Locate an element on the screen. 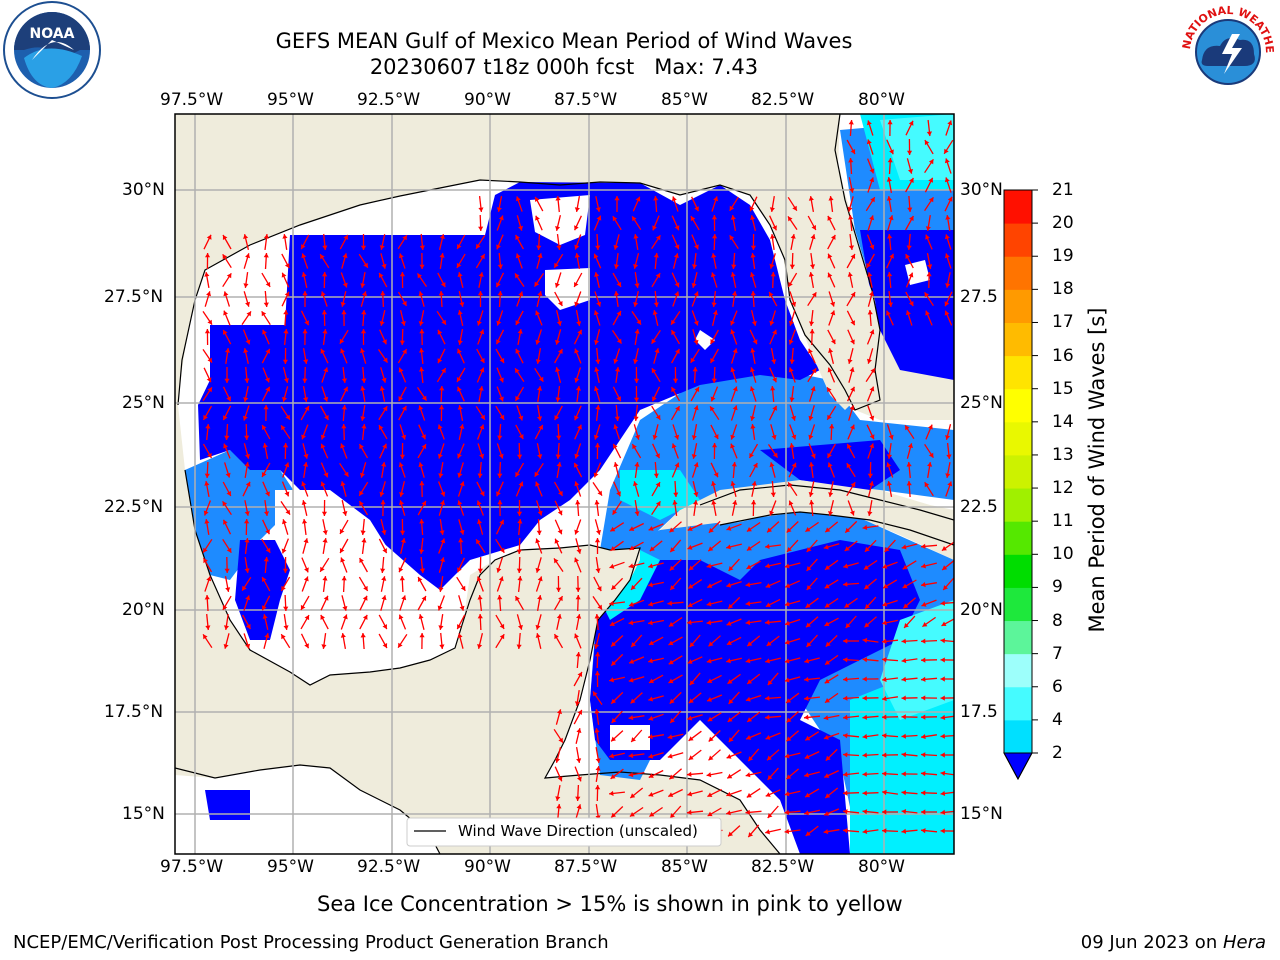 The height and width of the screenshot is (960, 1280). lon-label-top: 87.5°W is located at coordinates (586, 100).